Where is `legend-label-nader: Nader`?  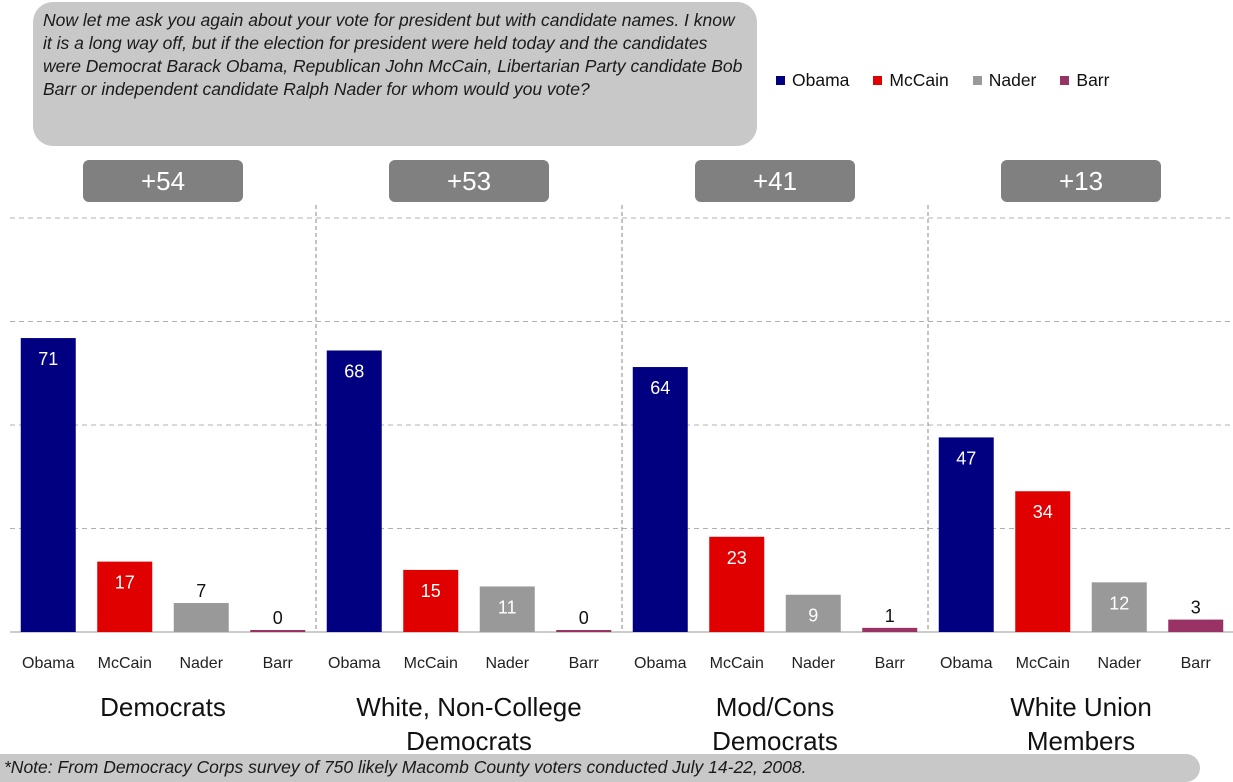
legend-label-nader: Nader is located at coordinates (1012, 80).